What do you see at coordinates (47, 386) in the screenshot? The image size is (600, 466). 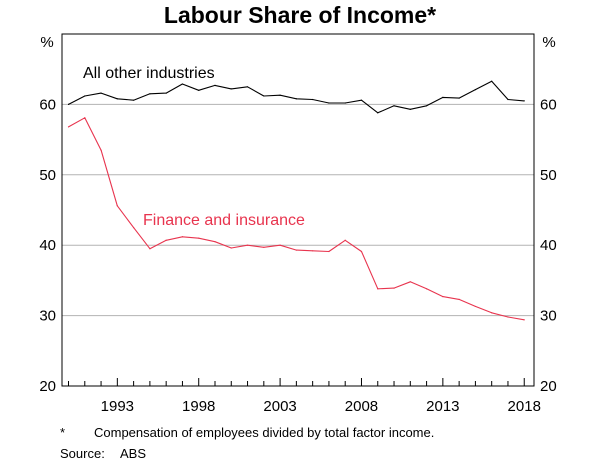 I see `y-tick-label-left: 20` at bounding box center [47, 386].